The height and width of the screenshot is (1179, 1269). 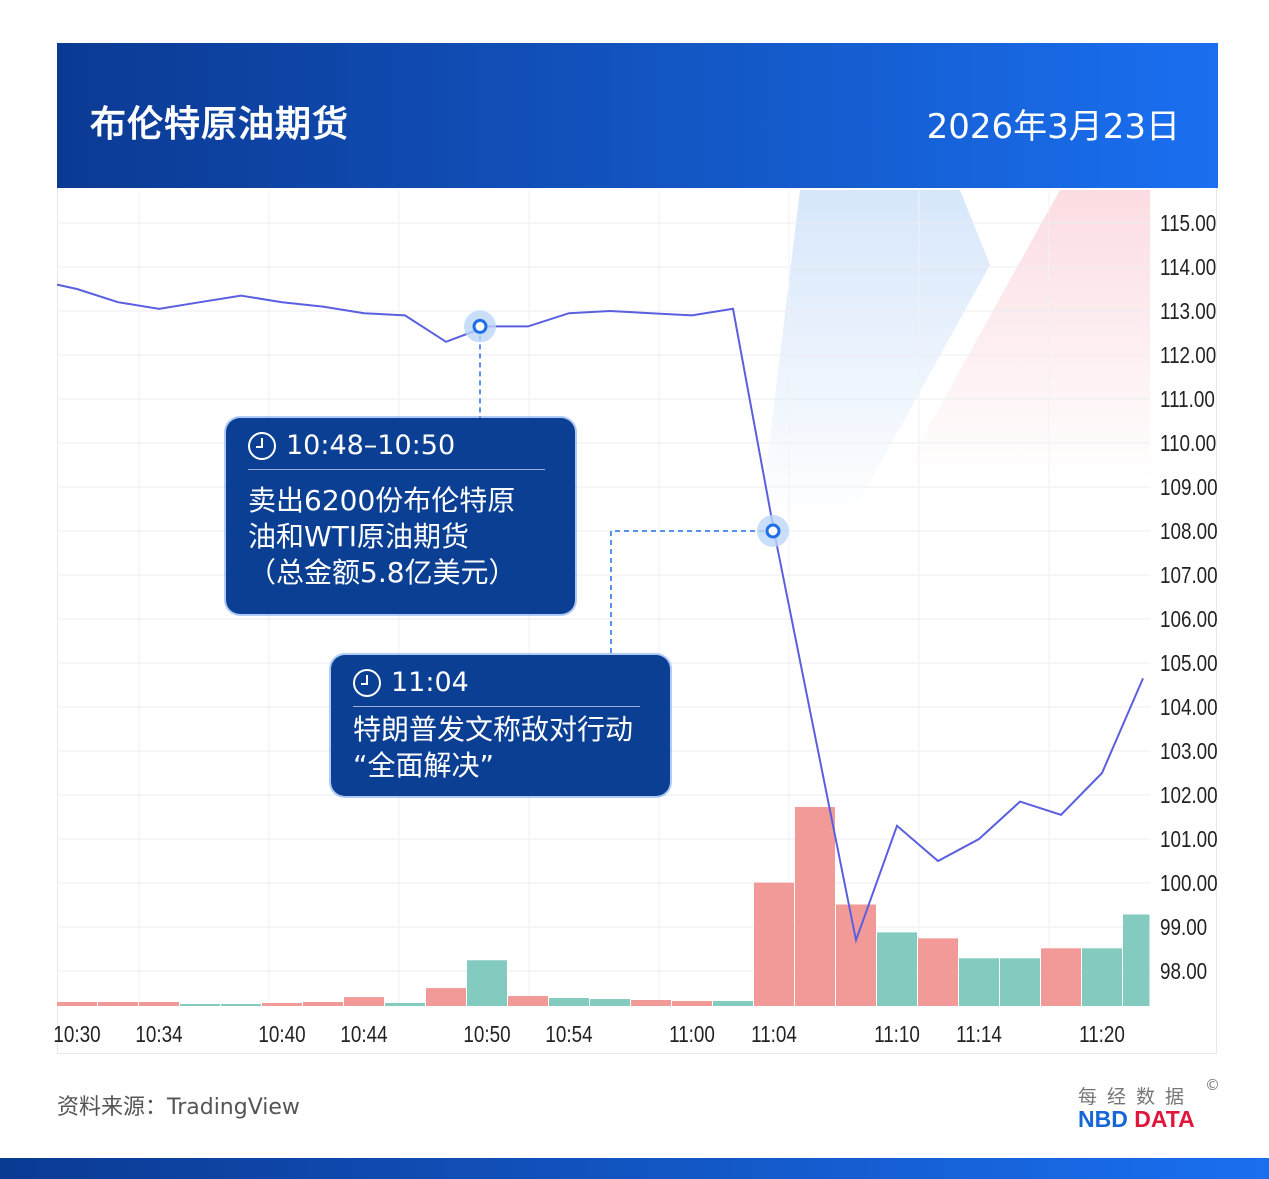 What do you see at coordinates (1030, 335) in the screenshot?
I see `decor-red-shape` at bounding box center [1030, 335].